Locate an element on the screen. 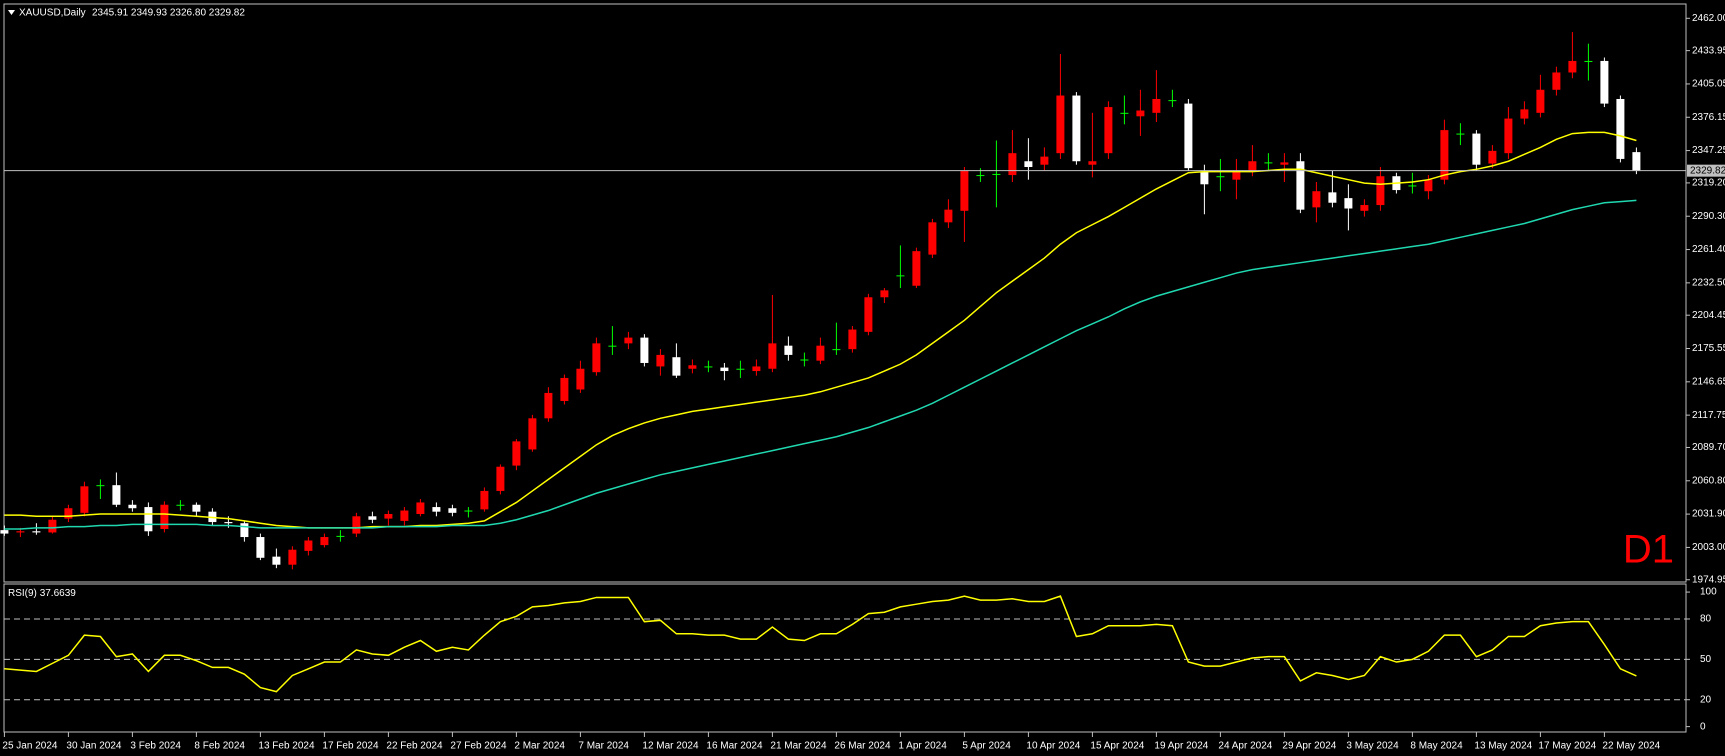 This screenshot has width=1725, height=756. y-tick-label: 20 is located at coordinates (1706, 699).